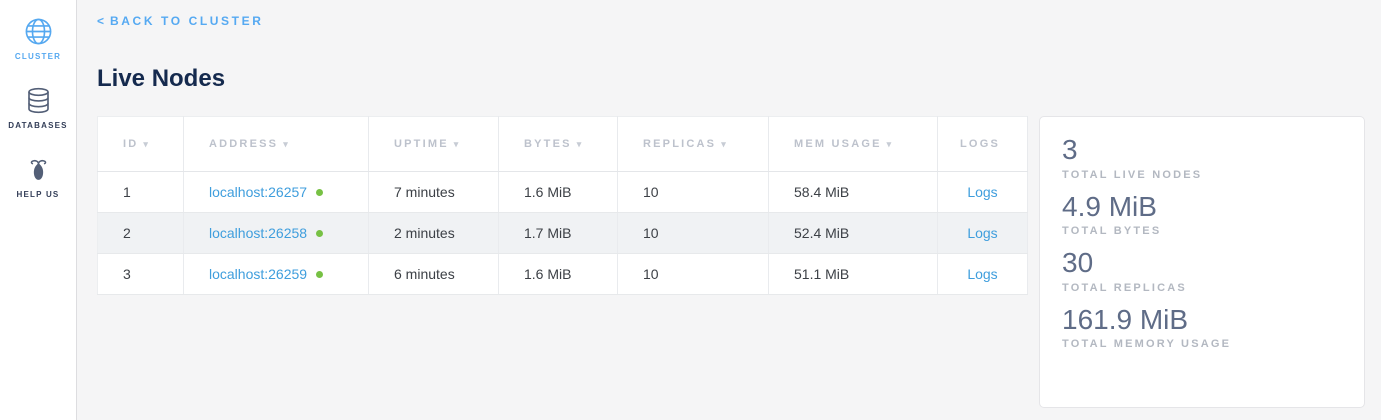 The image size is (1381, 420). Describe the element at coordinates (161, 78) in the screenshot. I see `page-title: Live Nodes` at that location.